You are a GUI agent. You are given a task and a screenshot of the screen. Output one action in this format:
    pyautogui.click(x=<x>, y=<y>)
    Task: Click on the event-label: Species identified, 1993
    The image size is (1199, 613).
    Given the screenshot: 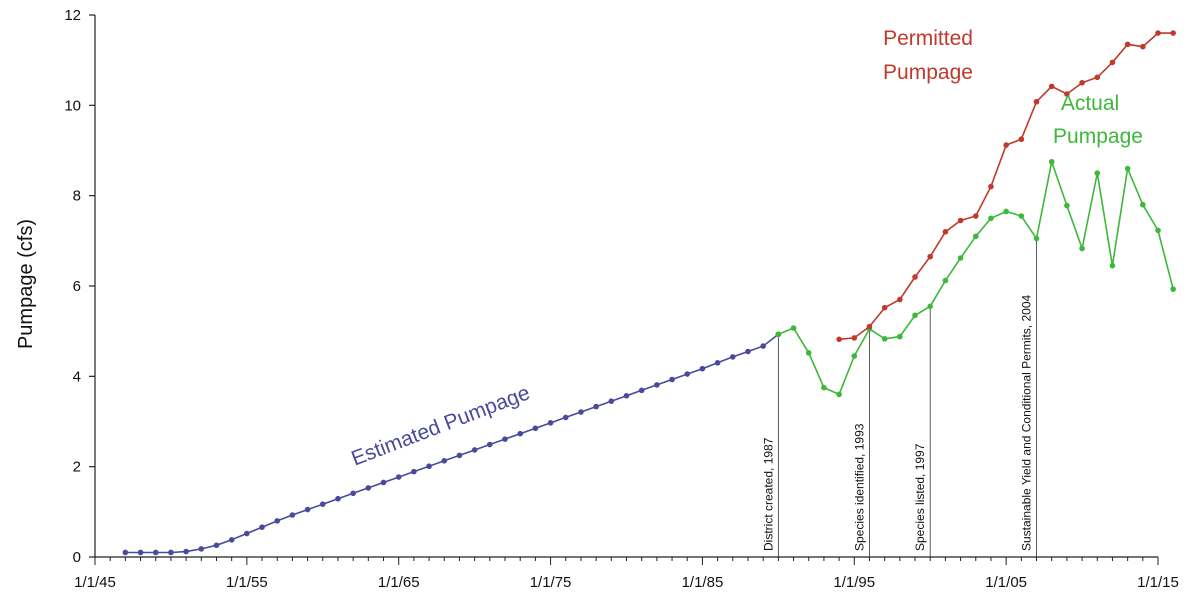 What is the action you would take?
    pyautogui.click(x=859, y=487)
    